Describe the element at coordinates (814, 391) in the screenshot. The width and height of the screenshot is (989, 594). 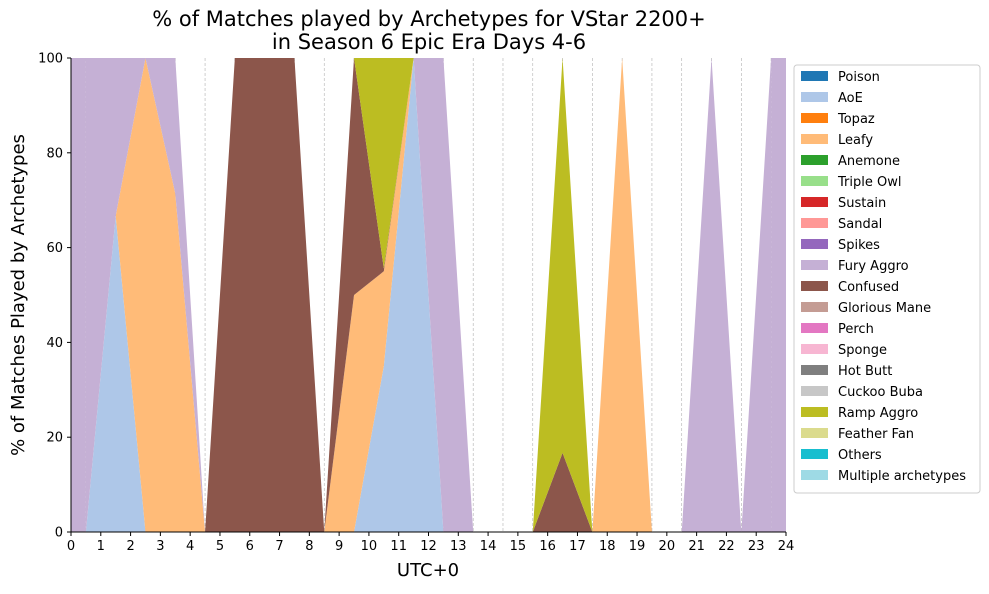
I see `legend-swatch-cuckoo-buba` at that location.